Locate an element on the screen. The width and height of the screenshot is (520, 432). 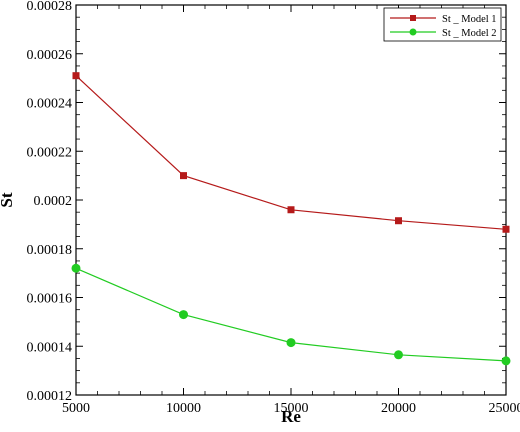
x-tick-label: 25000 is located at coordinates (504, 408).